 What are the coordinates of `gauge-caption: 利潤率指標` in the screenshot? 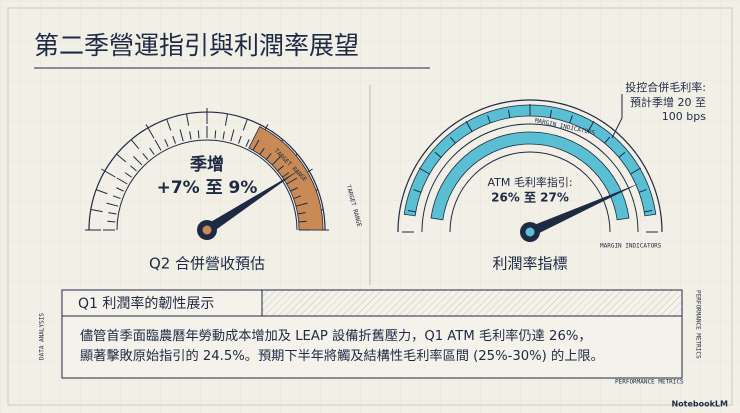 It's located at (529, 264).